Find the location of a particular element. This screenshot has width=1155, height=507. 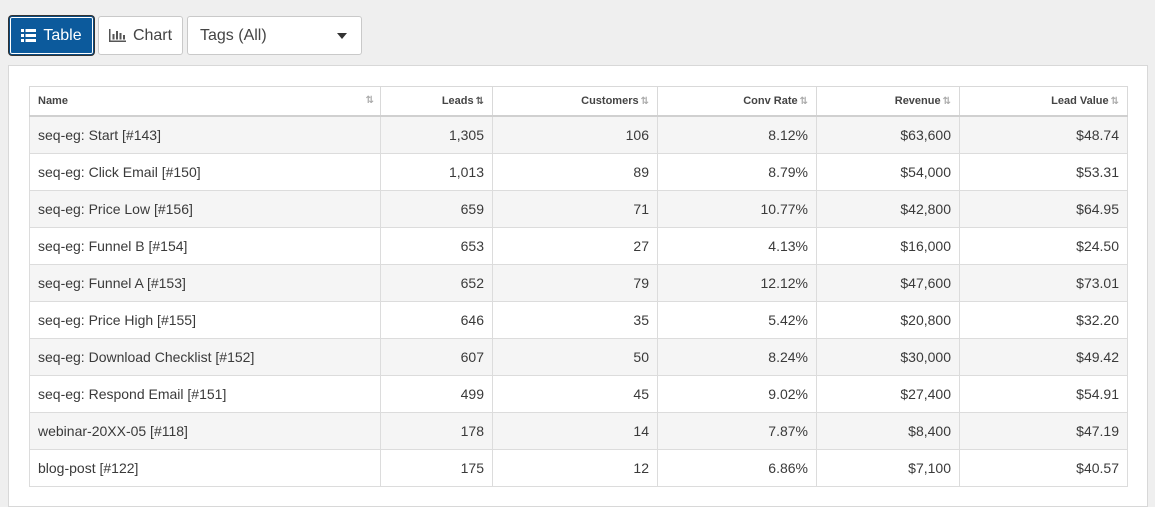

cell-conv-rate: 8.12% is located at coordinates (737, 134).